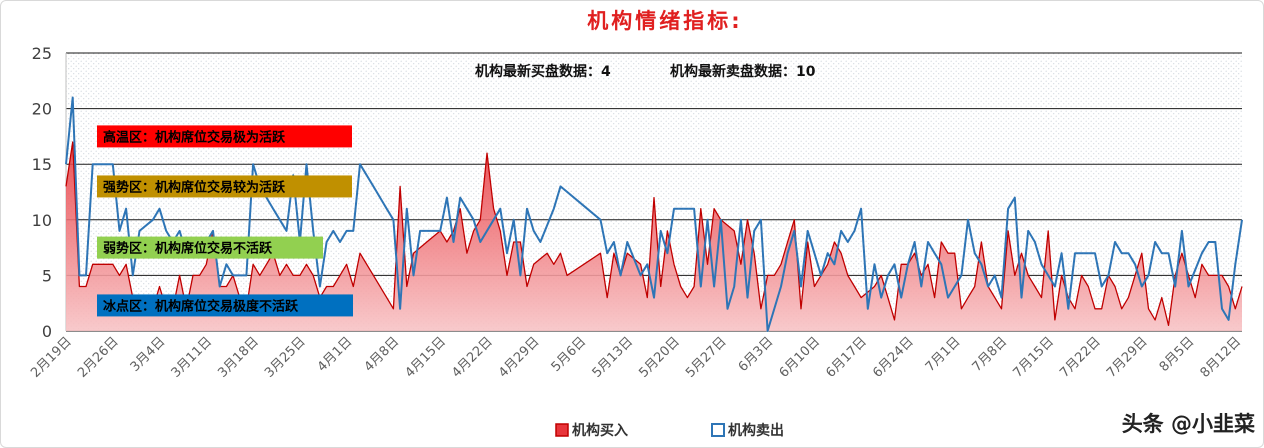 The image size is (1264, 448). Describe the element at coordinates (806, 72) in the screenshot. I see `latest-sell-value: 10` at that location.